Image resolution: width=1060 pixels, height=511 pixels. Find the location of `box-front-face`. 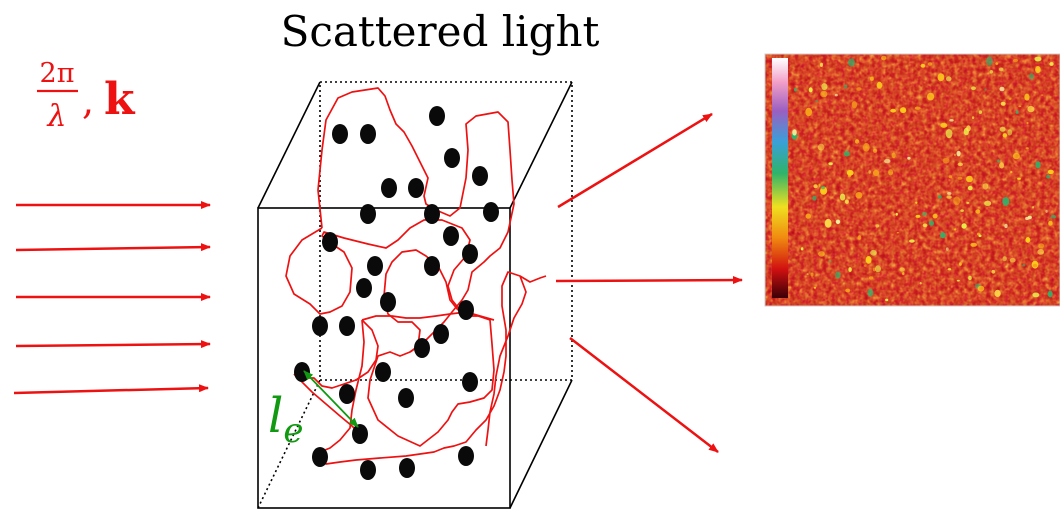

box-front-face is located at coordinates (384, 358).